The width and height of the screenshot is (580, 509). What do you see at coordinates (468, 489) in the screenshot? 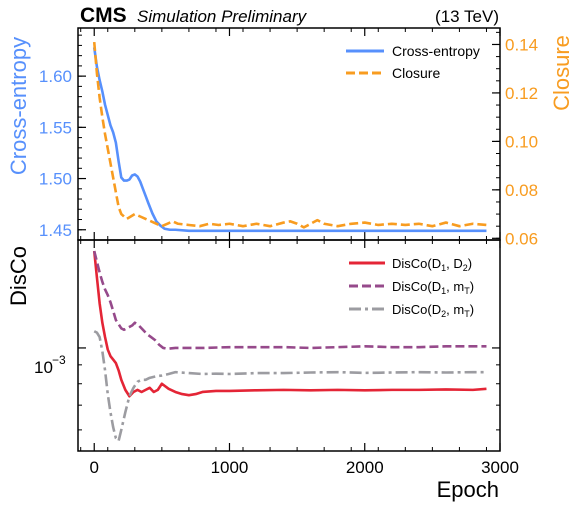
I see `x-axis-title: Epoch` at bounding box center [468, 489].